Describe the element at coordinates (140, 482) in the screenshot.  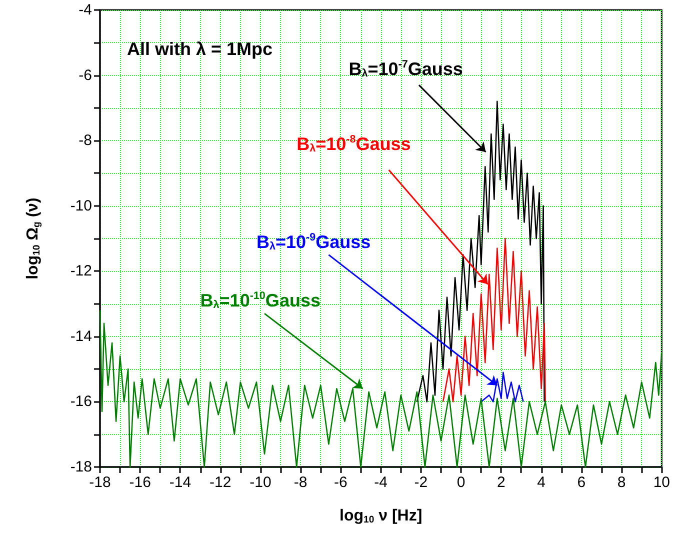
I see `x-tick-label: -16` at that location.